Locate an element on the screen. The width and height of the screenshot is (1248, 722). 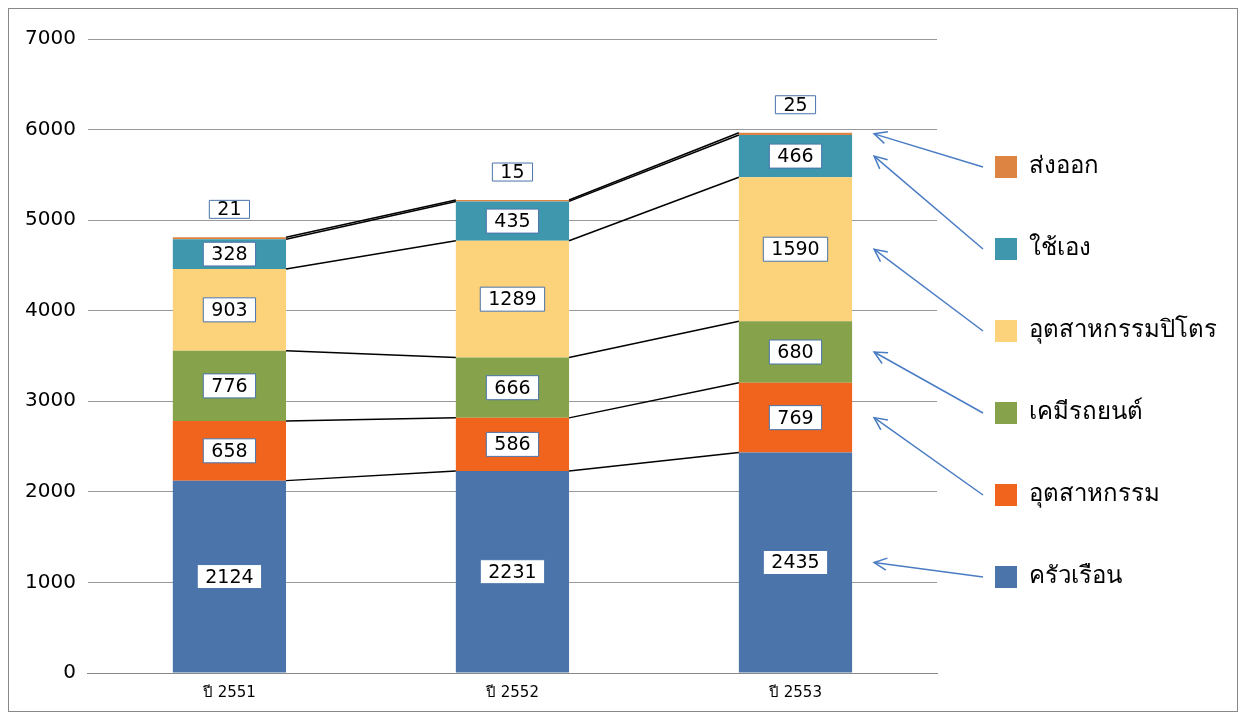
data-label: 25 is located at coordinates (795, 103).